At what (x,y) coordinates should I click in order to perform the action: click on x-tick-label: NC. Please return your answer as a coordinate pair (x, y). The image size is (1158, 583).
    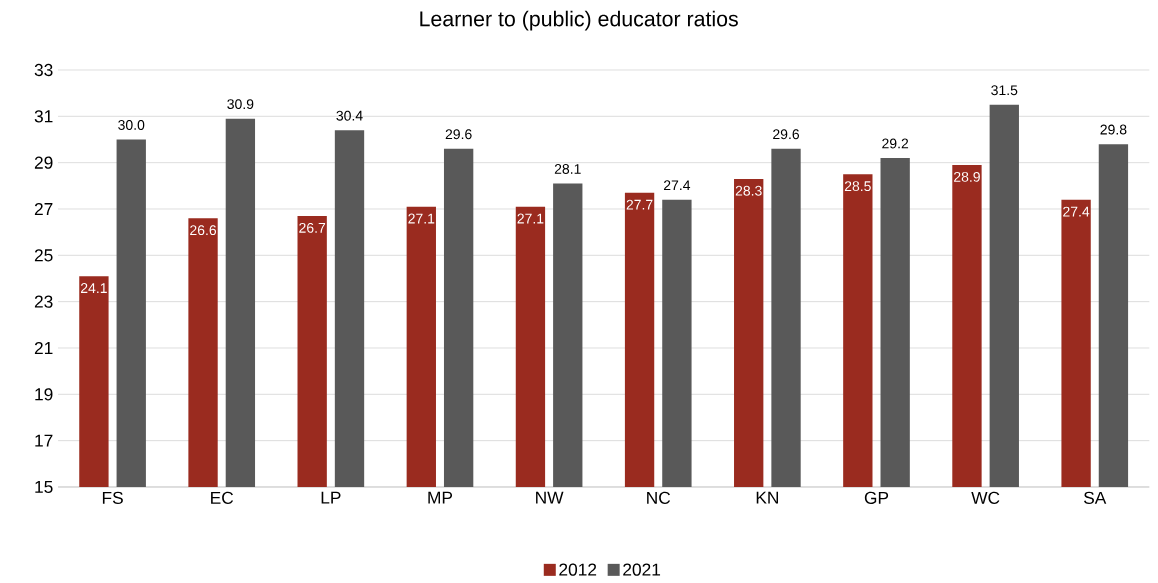
    Looking at the image, I should click on (659, 498).